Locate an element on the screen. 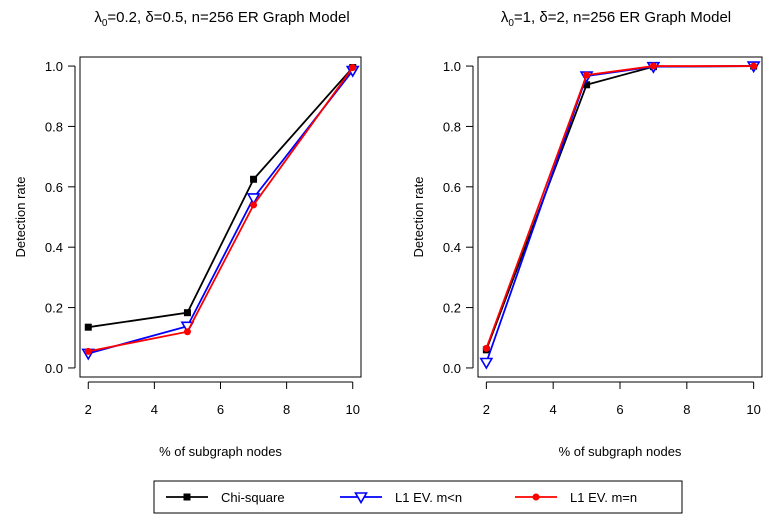  chart-title-rest: =0.2, δ=0.5, n=256 ER Graph Model is located at coordinates (228, 17).